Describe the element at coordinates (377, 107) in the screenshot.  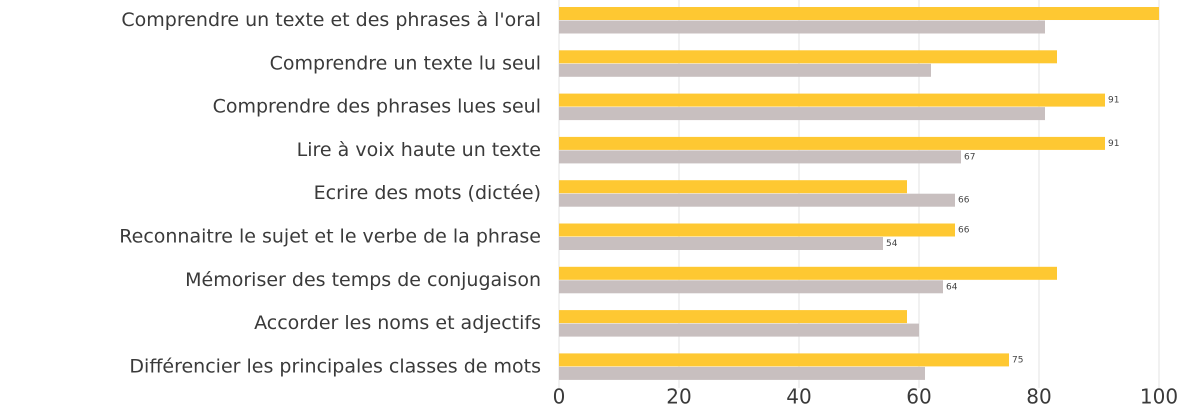
I see `category-label: Comprendre des phrases lues seul` at that location.